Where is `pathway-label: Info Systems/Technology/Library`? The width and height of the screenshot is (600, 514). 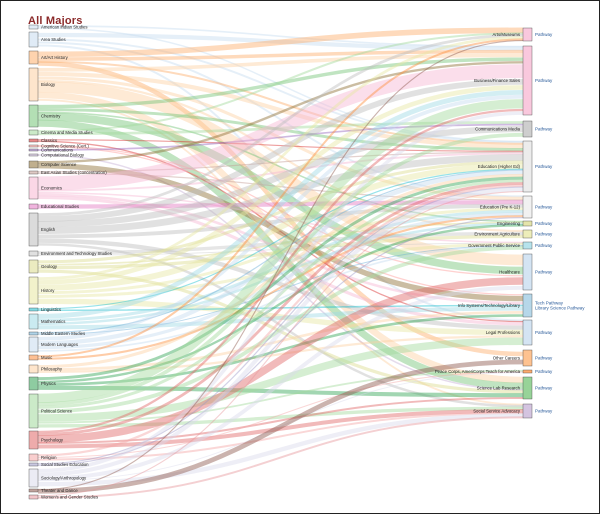
pathway-label: Info Systems/Technology/Library is located at coordinates (489, 305).